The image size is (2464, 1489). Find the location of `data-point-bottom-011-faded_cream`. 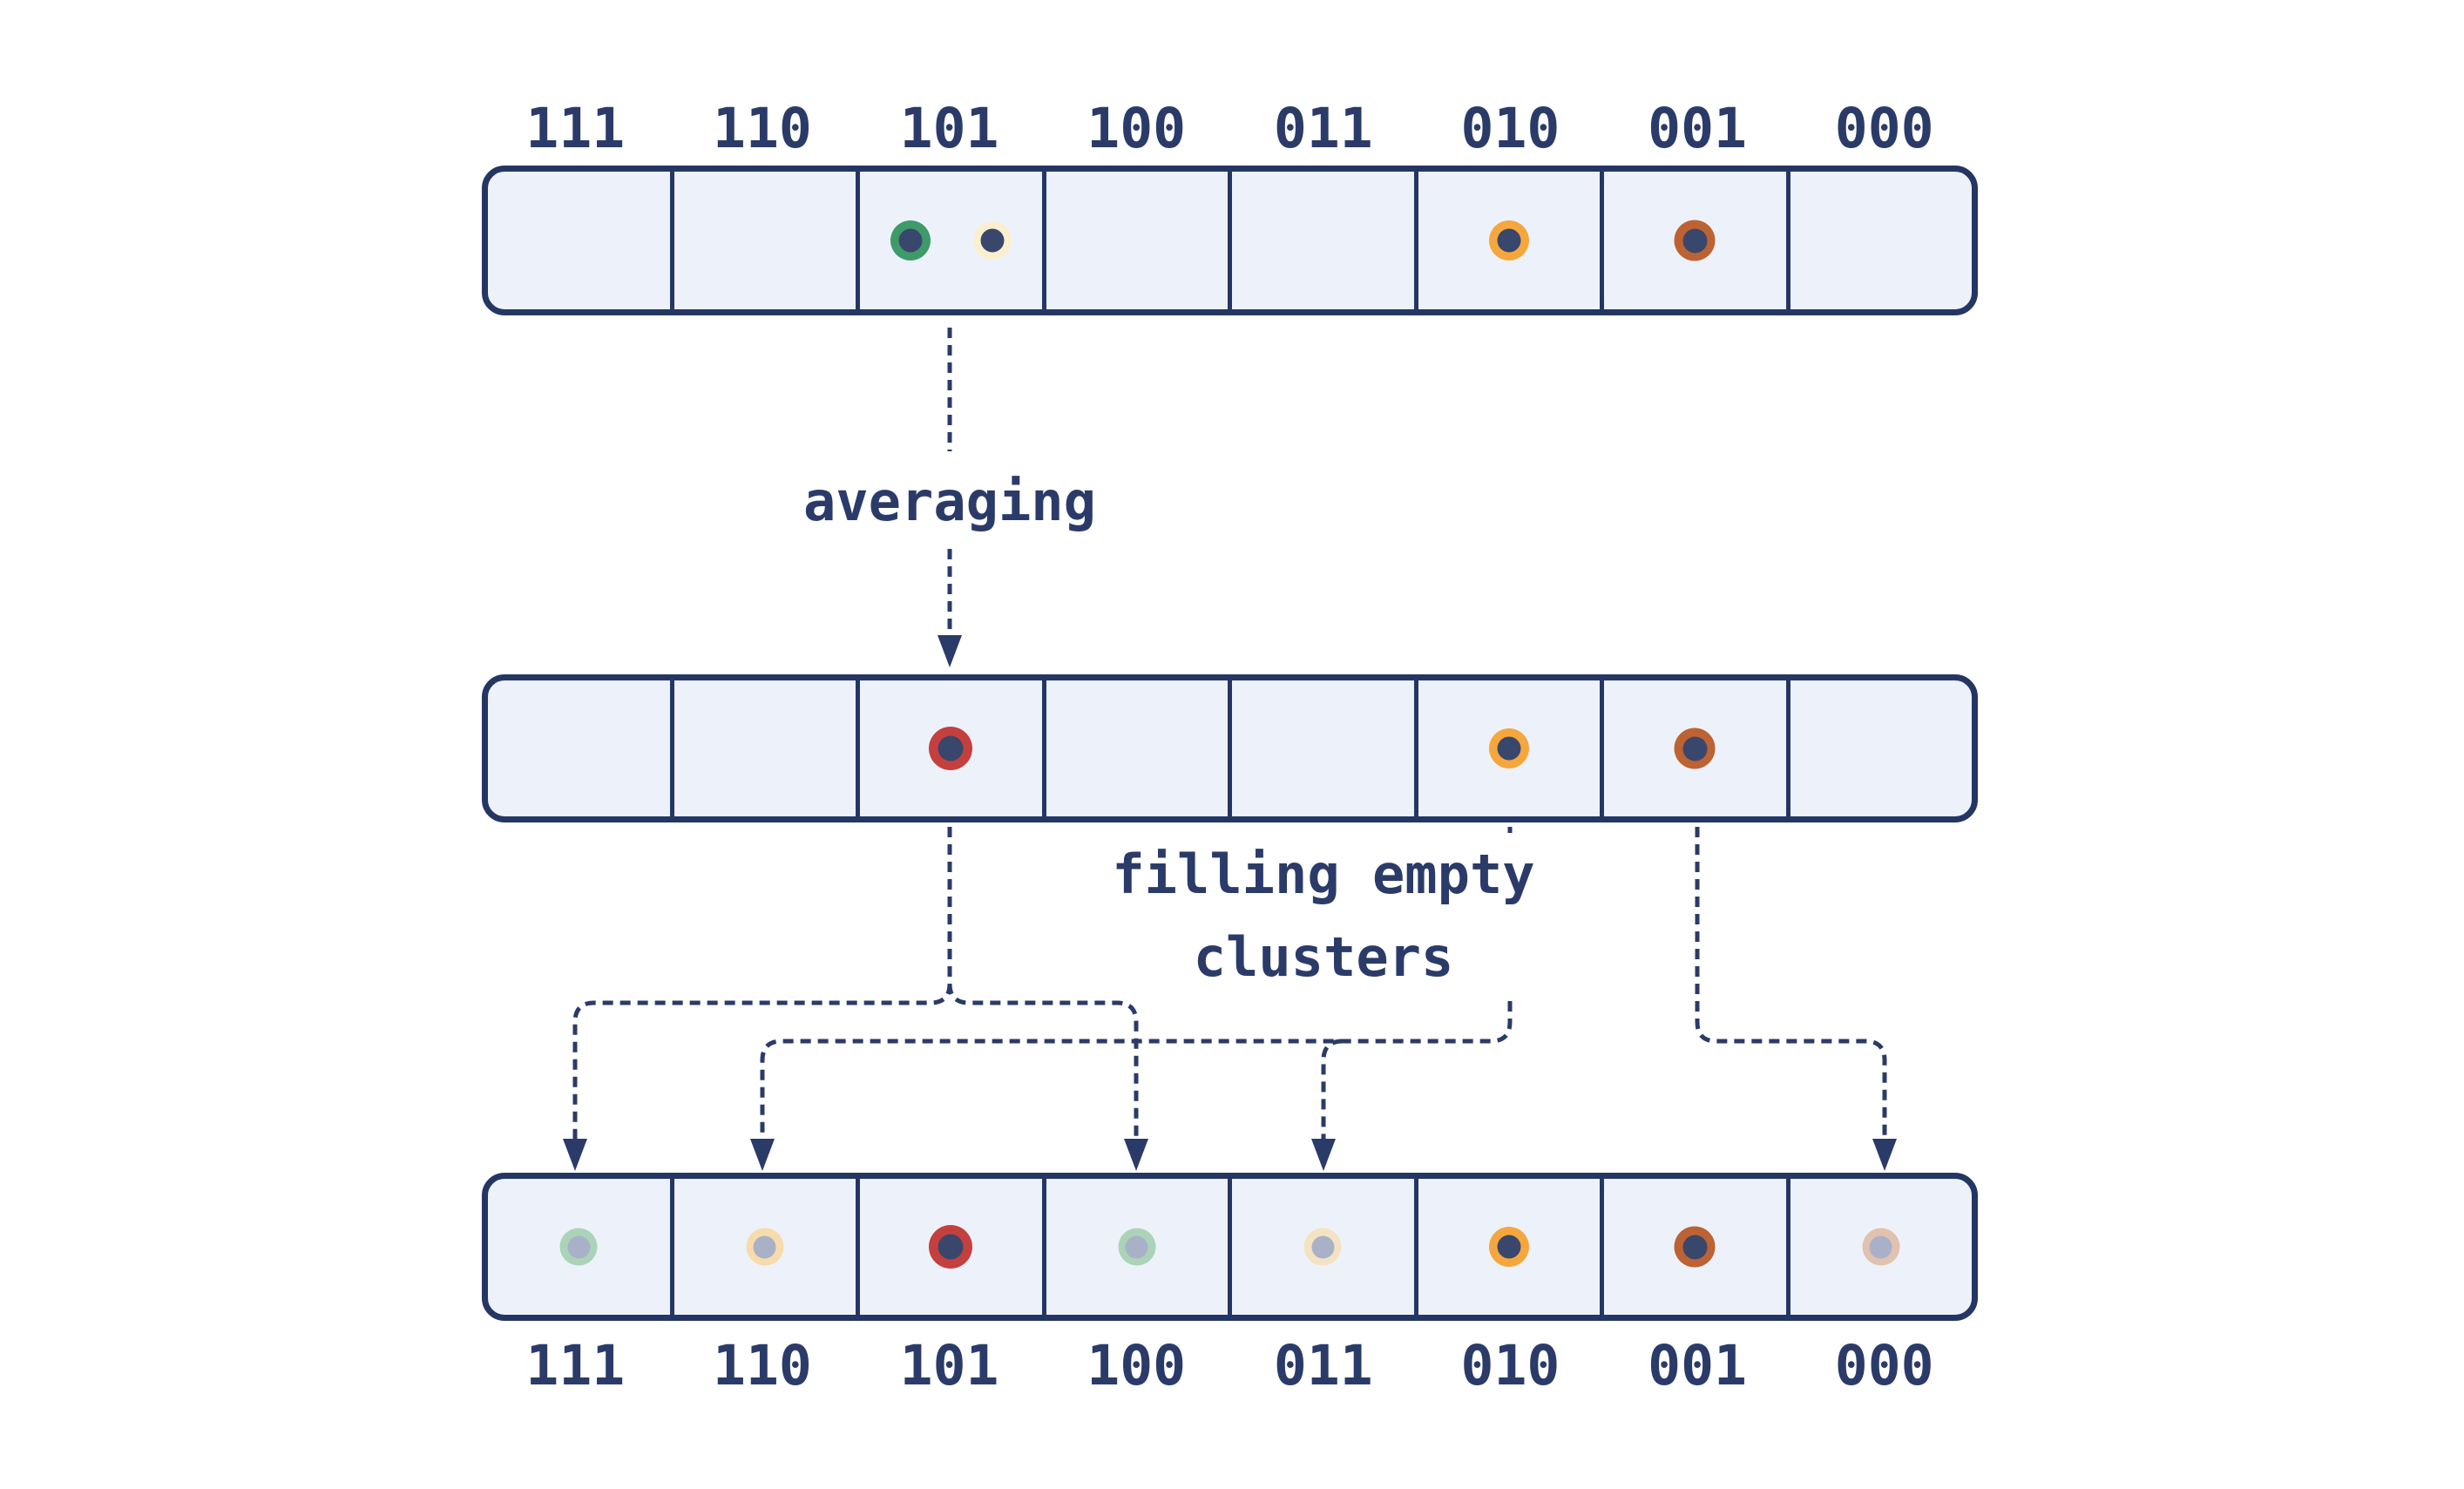

data-point-bottom-011-faded_cream is located at coordinates (1322, 1247).